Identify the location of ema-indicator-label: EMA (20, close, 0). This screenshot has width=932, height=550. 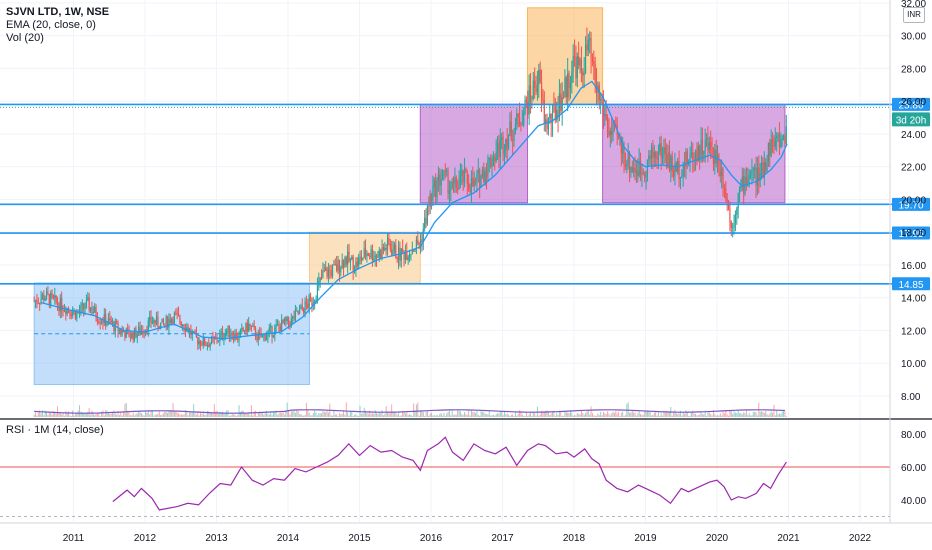
(51, 25).